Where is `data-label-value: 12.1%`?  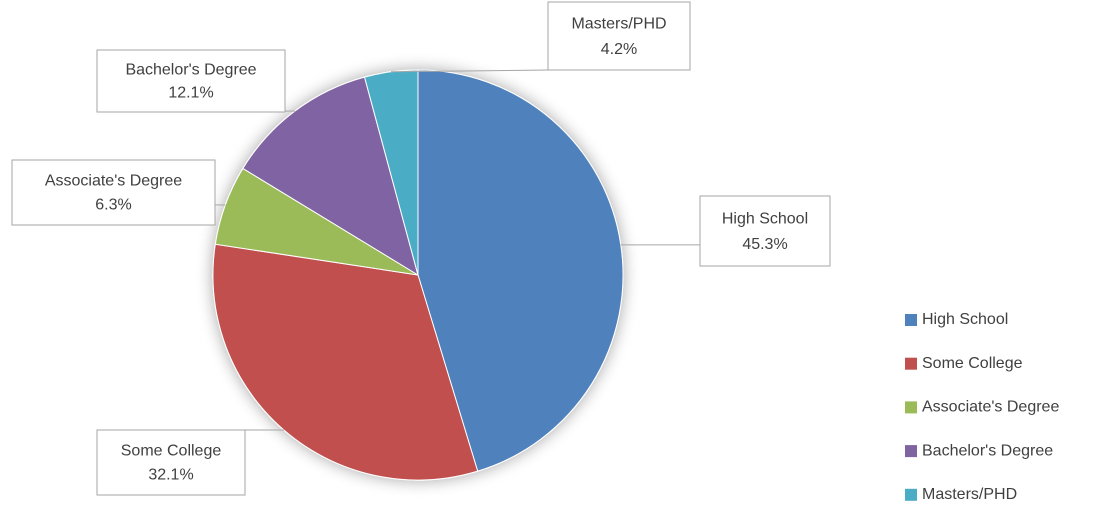
data-label-value: 12.1% is located at coordinates (190, 93).